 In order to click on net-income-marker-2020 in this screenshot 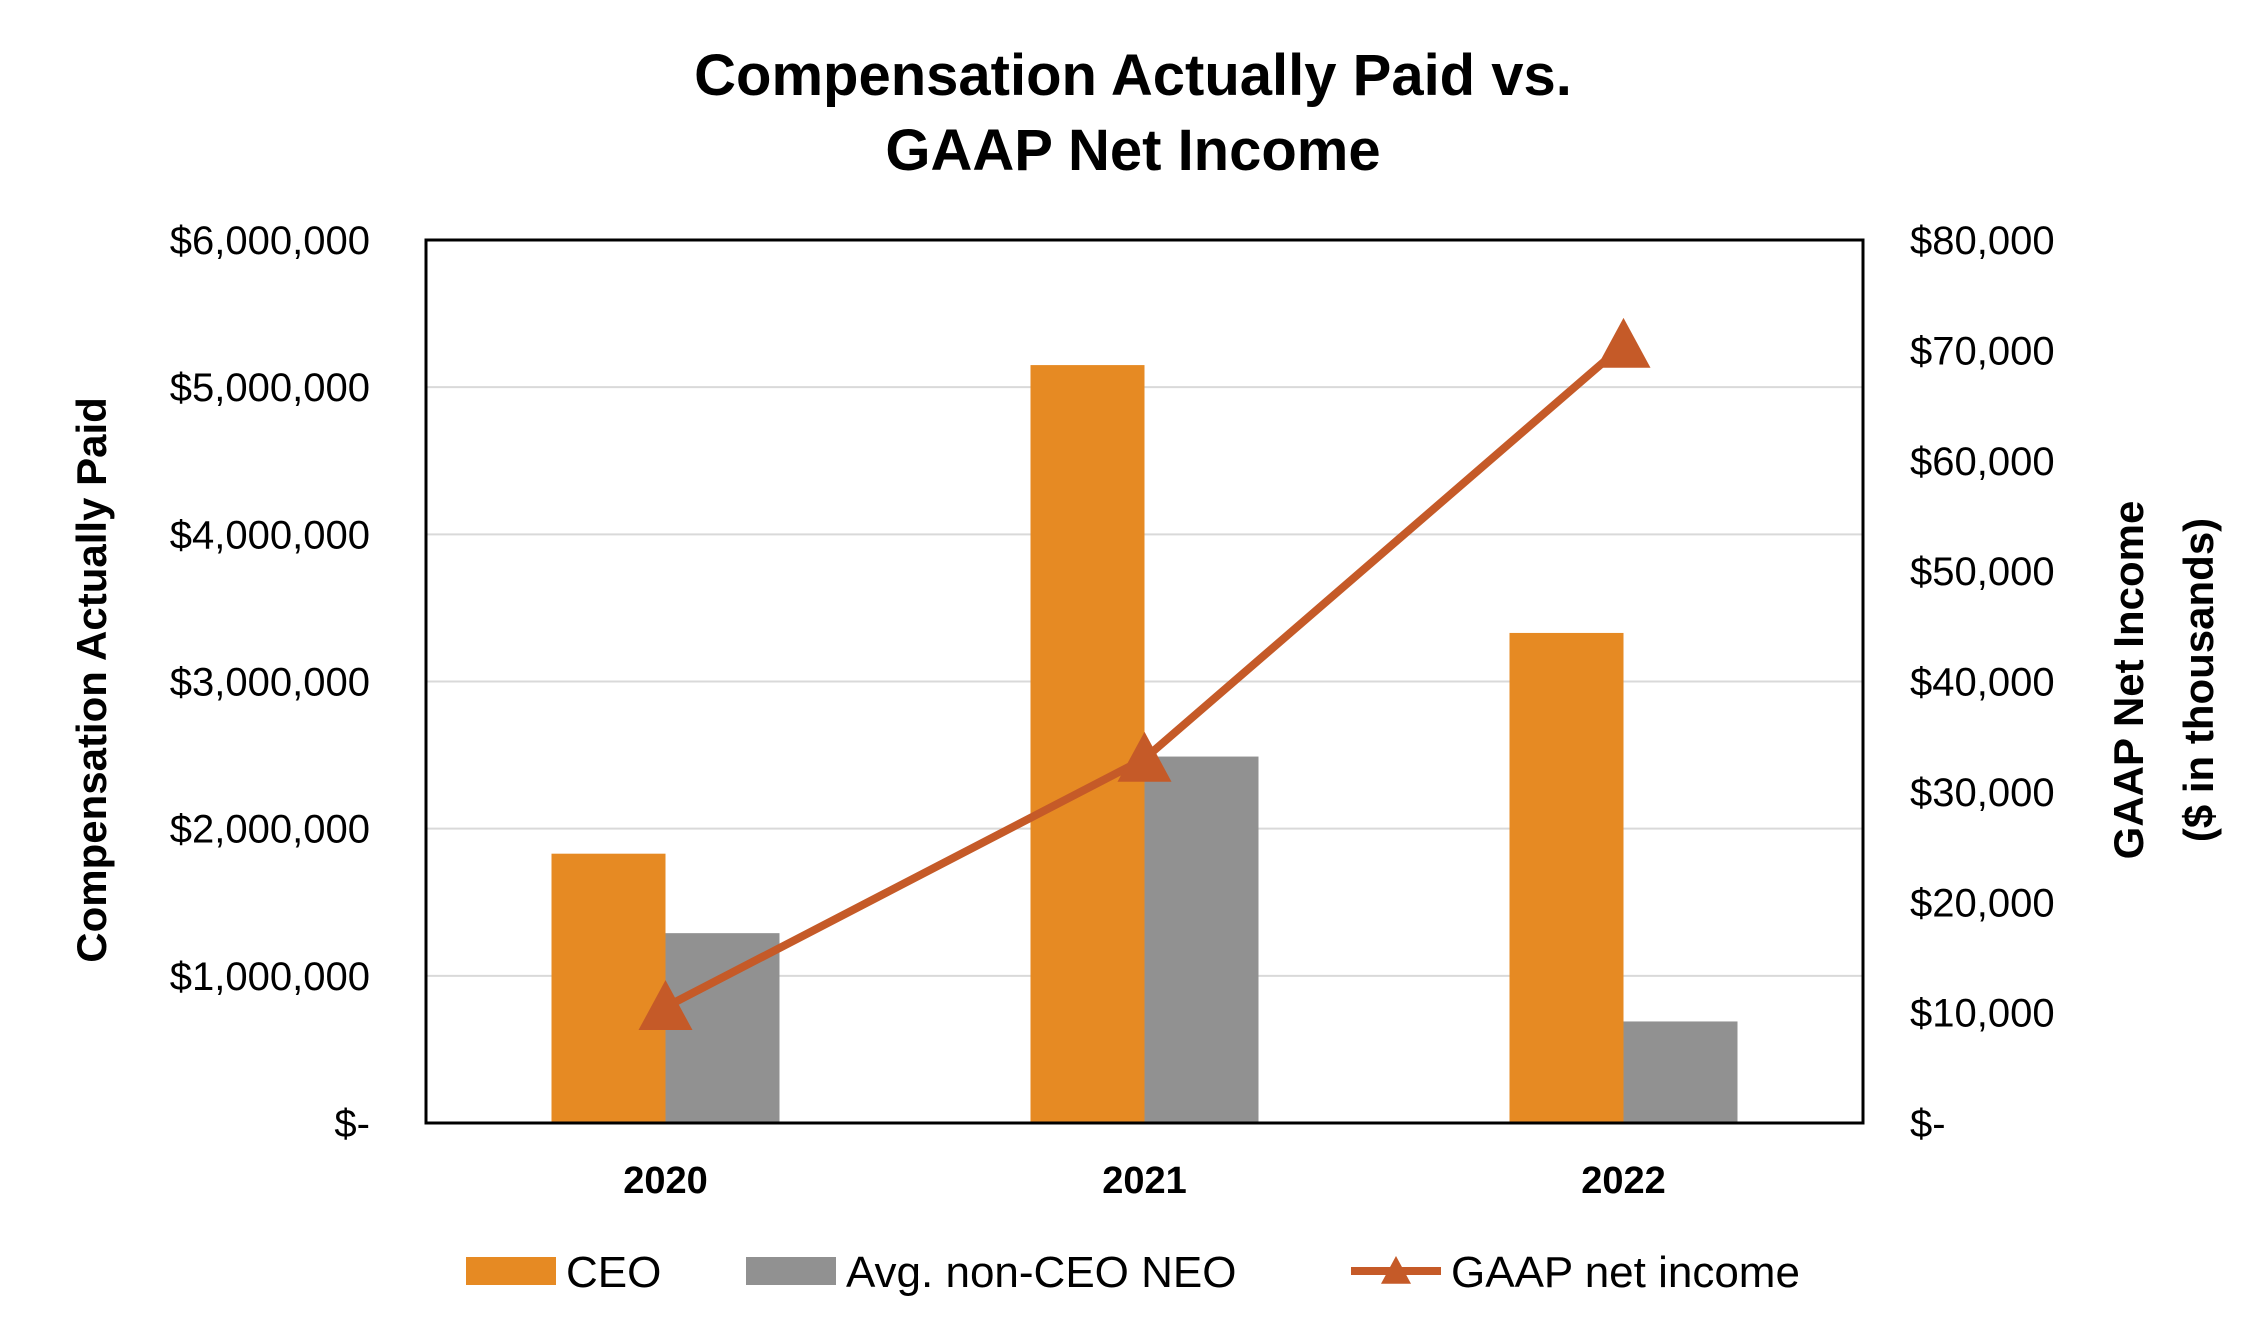, I will do `click(665, 1005)`.